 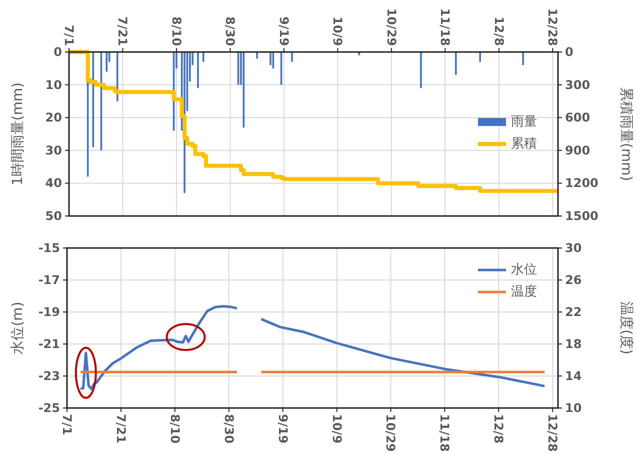 What do you see at coordinates (524, 292) in the screenshot?
I see `legend-label: 温度` at bounding box center [524, 292].